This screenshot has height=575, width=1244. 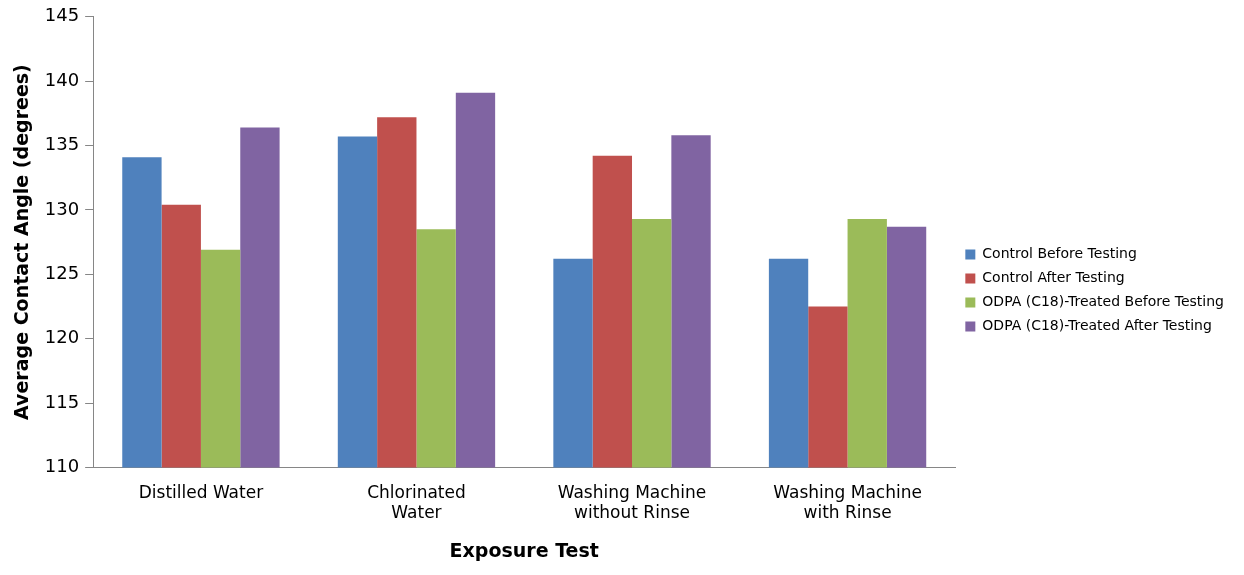 What do you see at coordinates (1103, 301) in the screenshot?
I see `legend-label: ODPA (C18)-Treated Before Testing` at bounding box center [1103, 301].